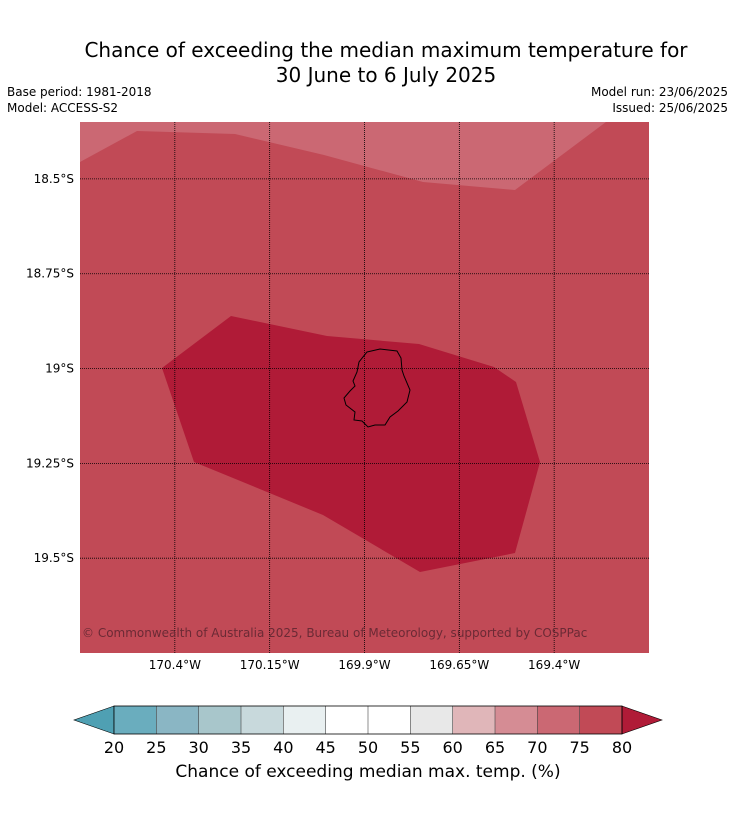 The height and width of the screenshot is (816, 736). I want to click on colorbar-tick-label: 80, so click(622, 747).